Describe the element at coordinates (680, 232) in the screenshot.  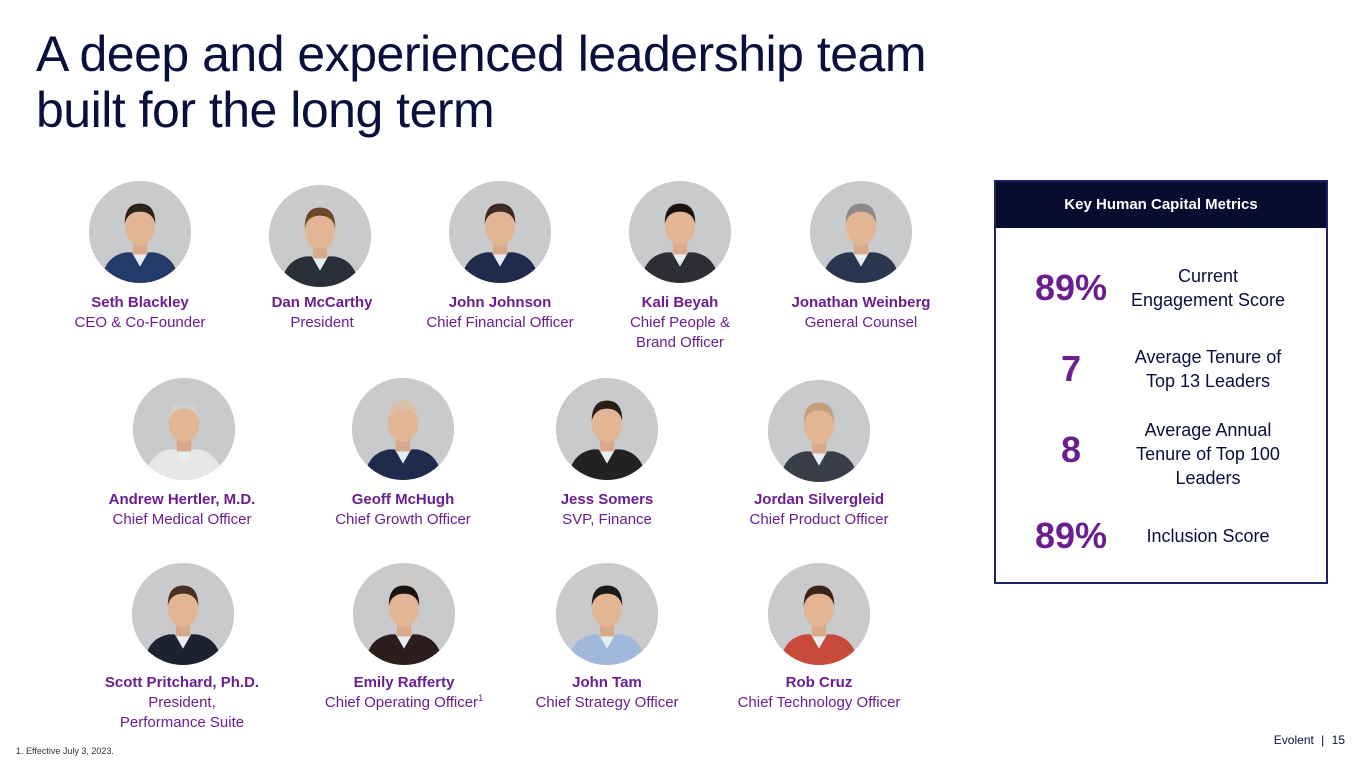
I see `photo-kali-beyah` at that location.